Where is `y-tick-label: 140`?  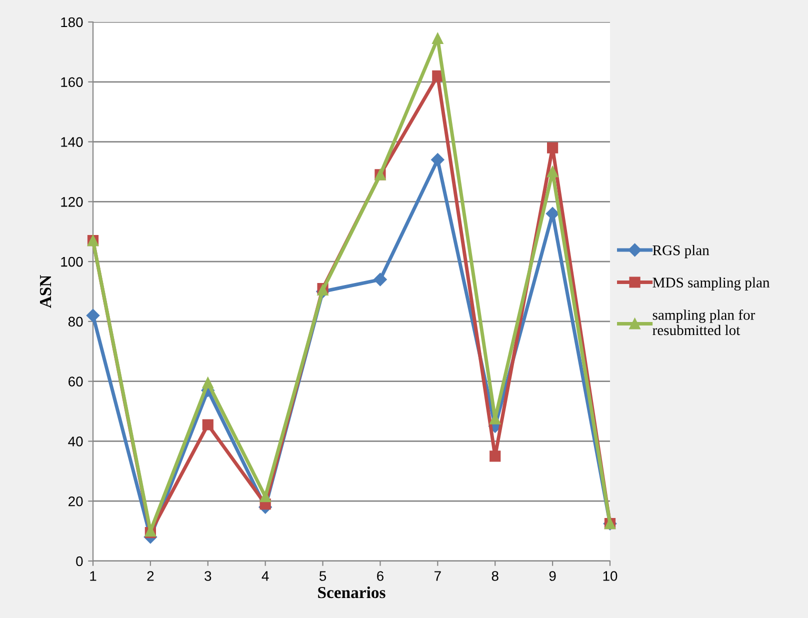
y-tick-label: 140 is located at coordinates (72, 142).